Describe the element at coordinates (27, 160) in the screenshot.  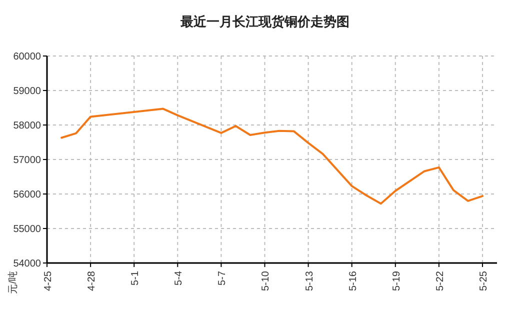
I see `y-tick-label: 57000` at that location.